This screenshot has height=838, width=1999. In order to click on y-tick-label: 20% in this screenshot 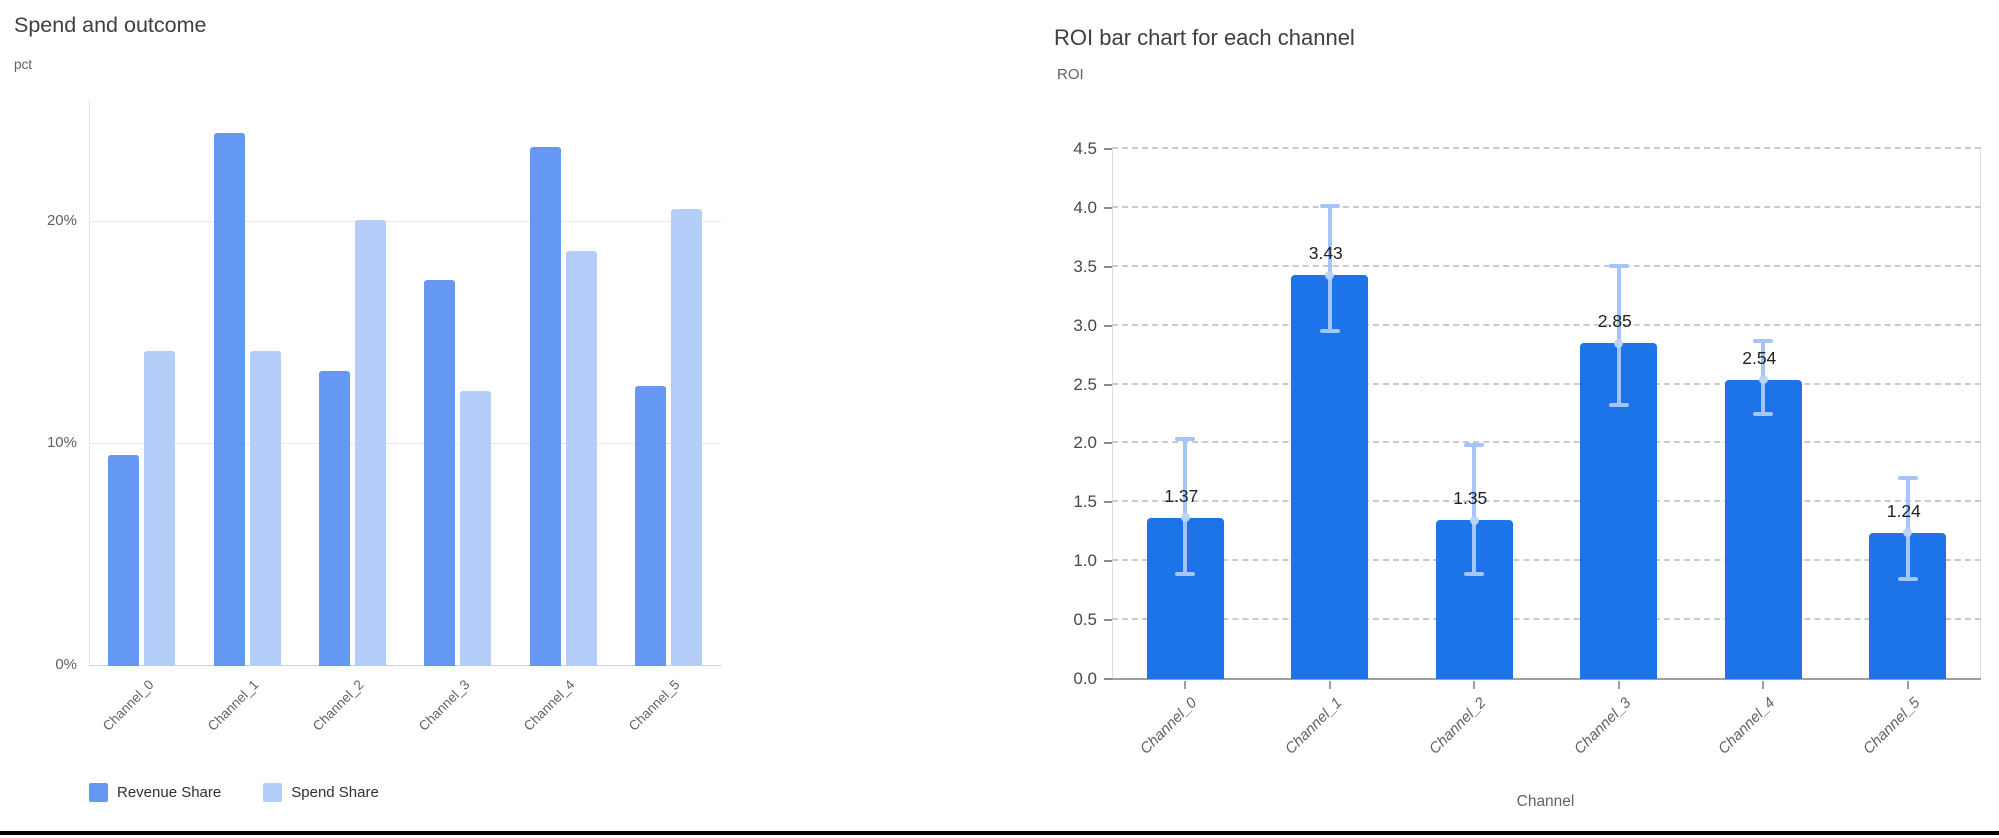, I will do `click(61, 221)`.